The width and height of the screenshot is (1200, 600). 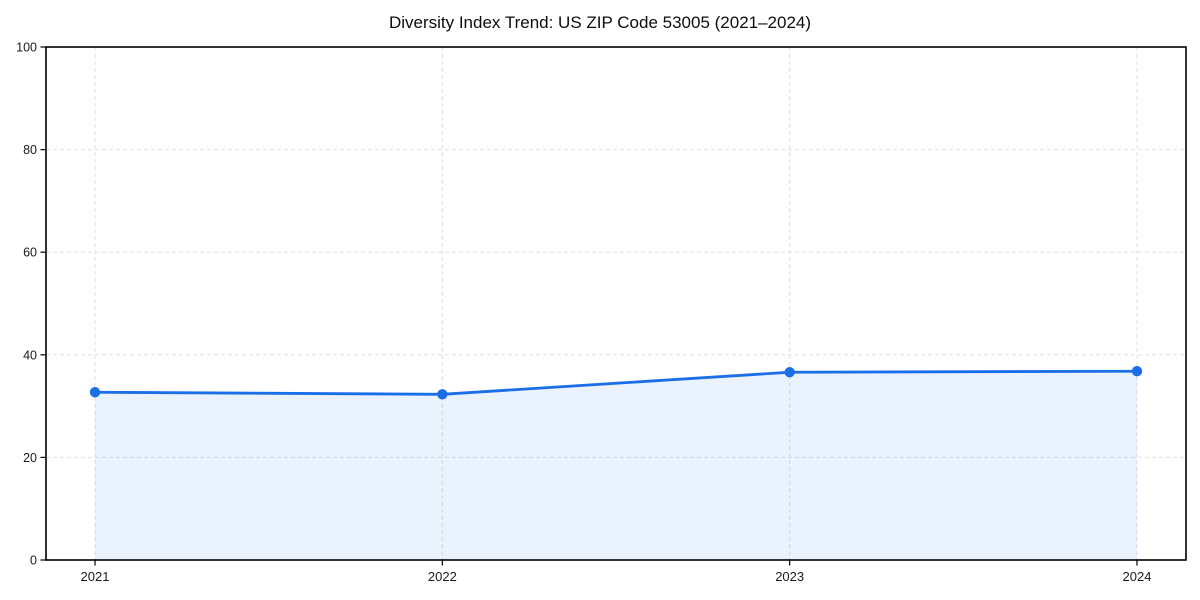 What do you see at coordinates (30, 458) in the screenshot?
I see `y-axis-tick-label: 20` at bounding box center [30, 458].